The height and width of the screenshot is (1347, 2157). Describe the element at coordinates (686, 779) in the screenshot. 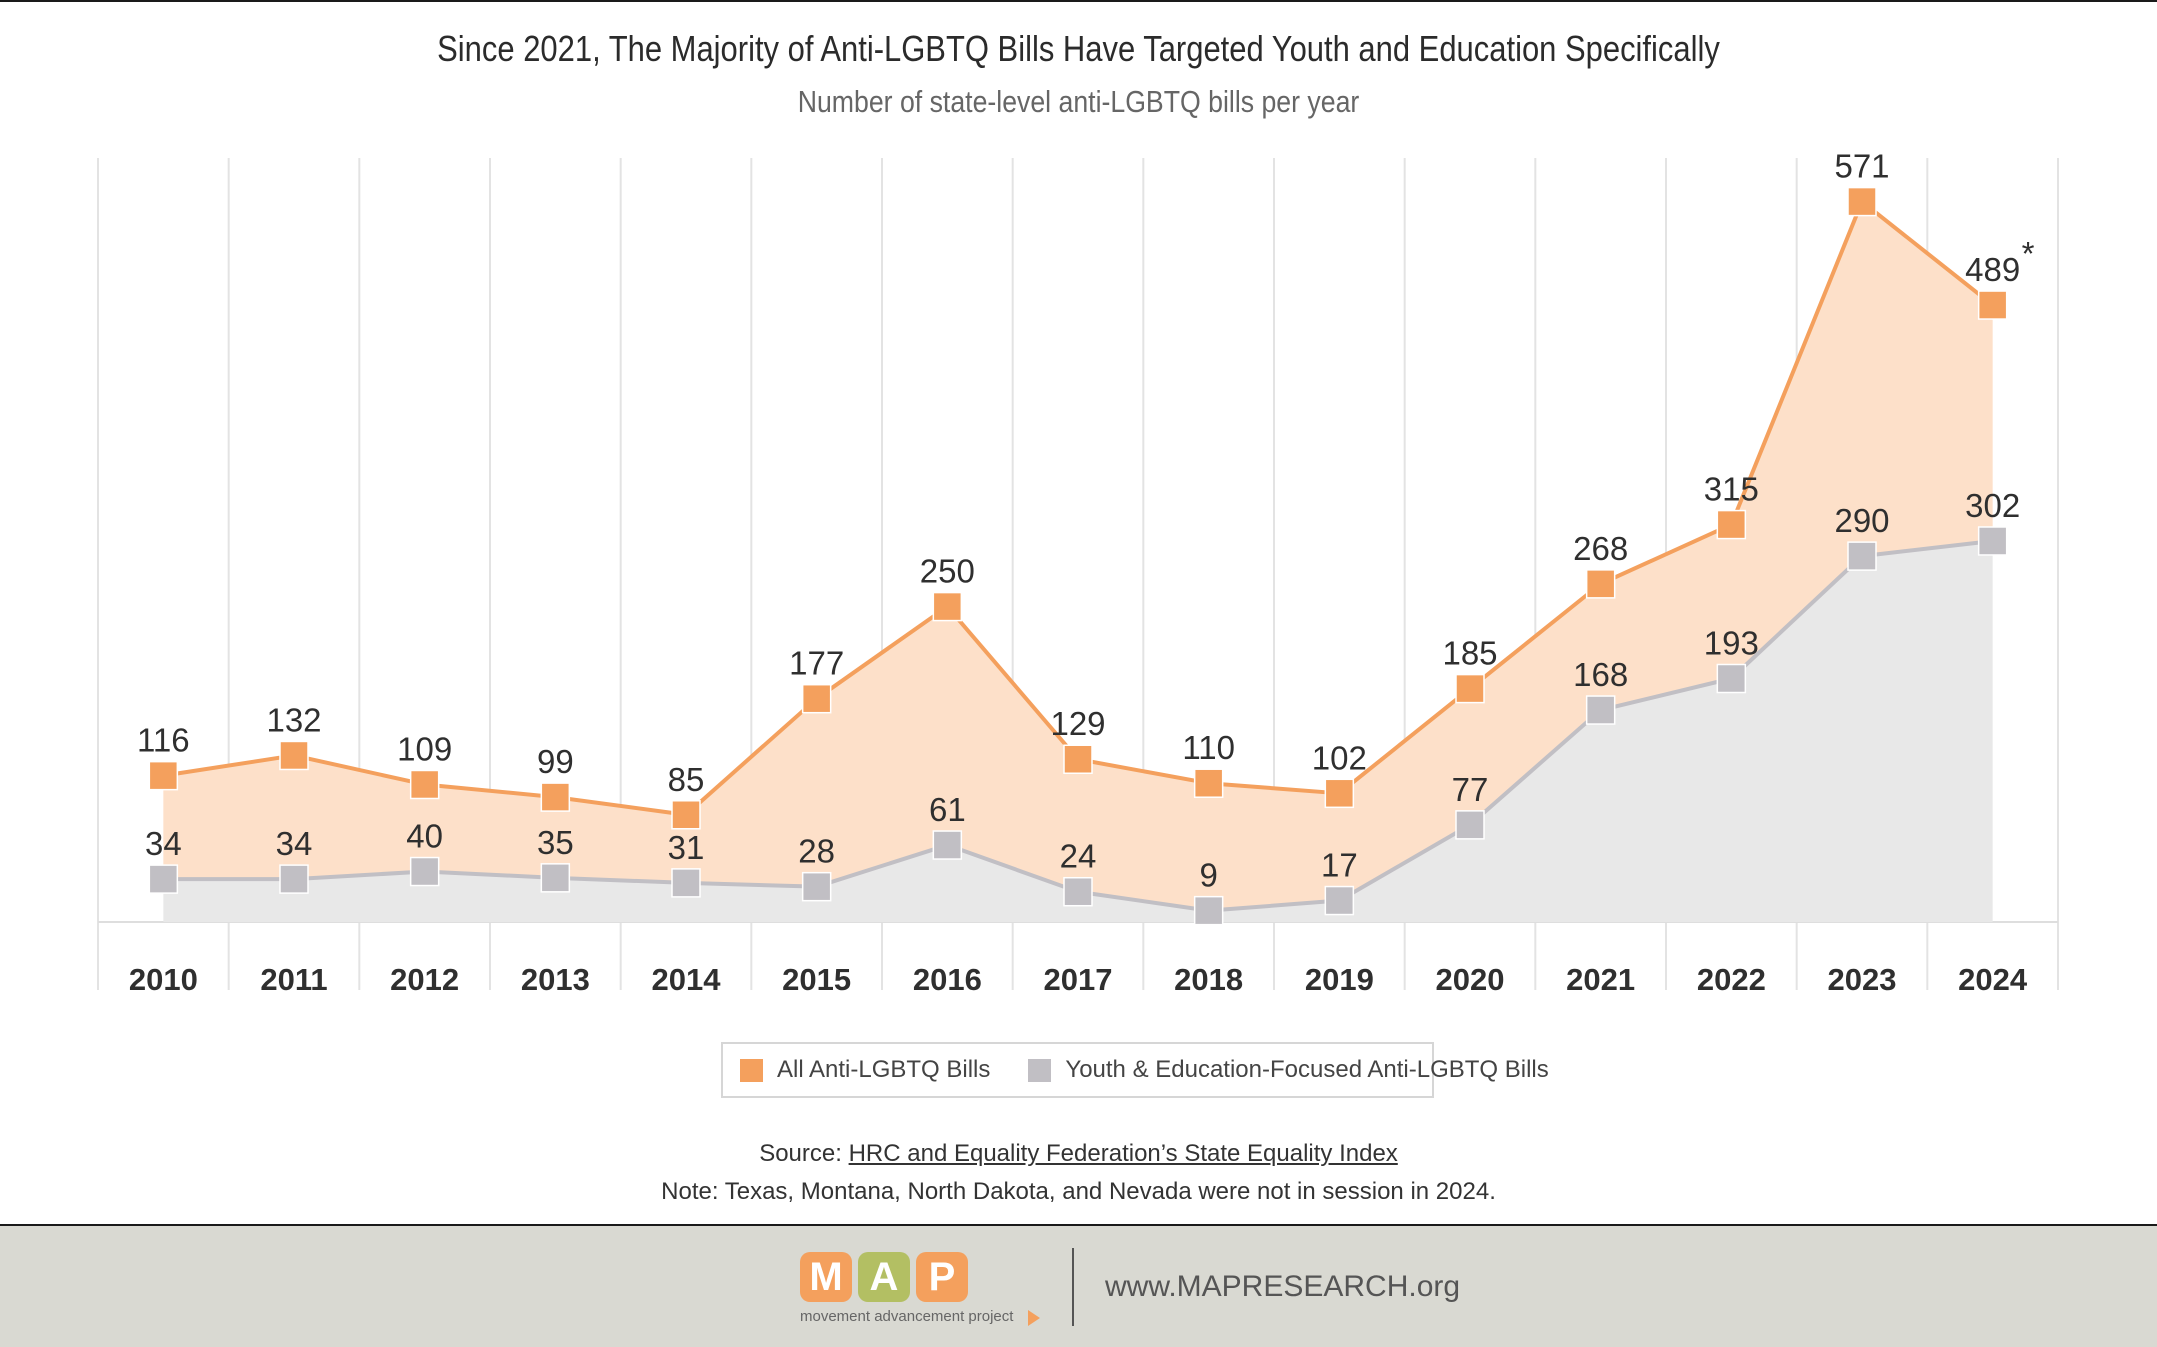

I see `value-label-all-2014: 85` at that location.